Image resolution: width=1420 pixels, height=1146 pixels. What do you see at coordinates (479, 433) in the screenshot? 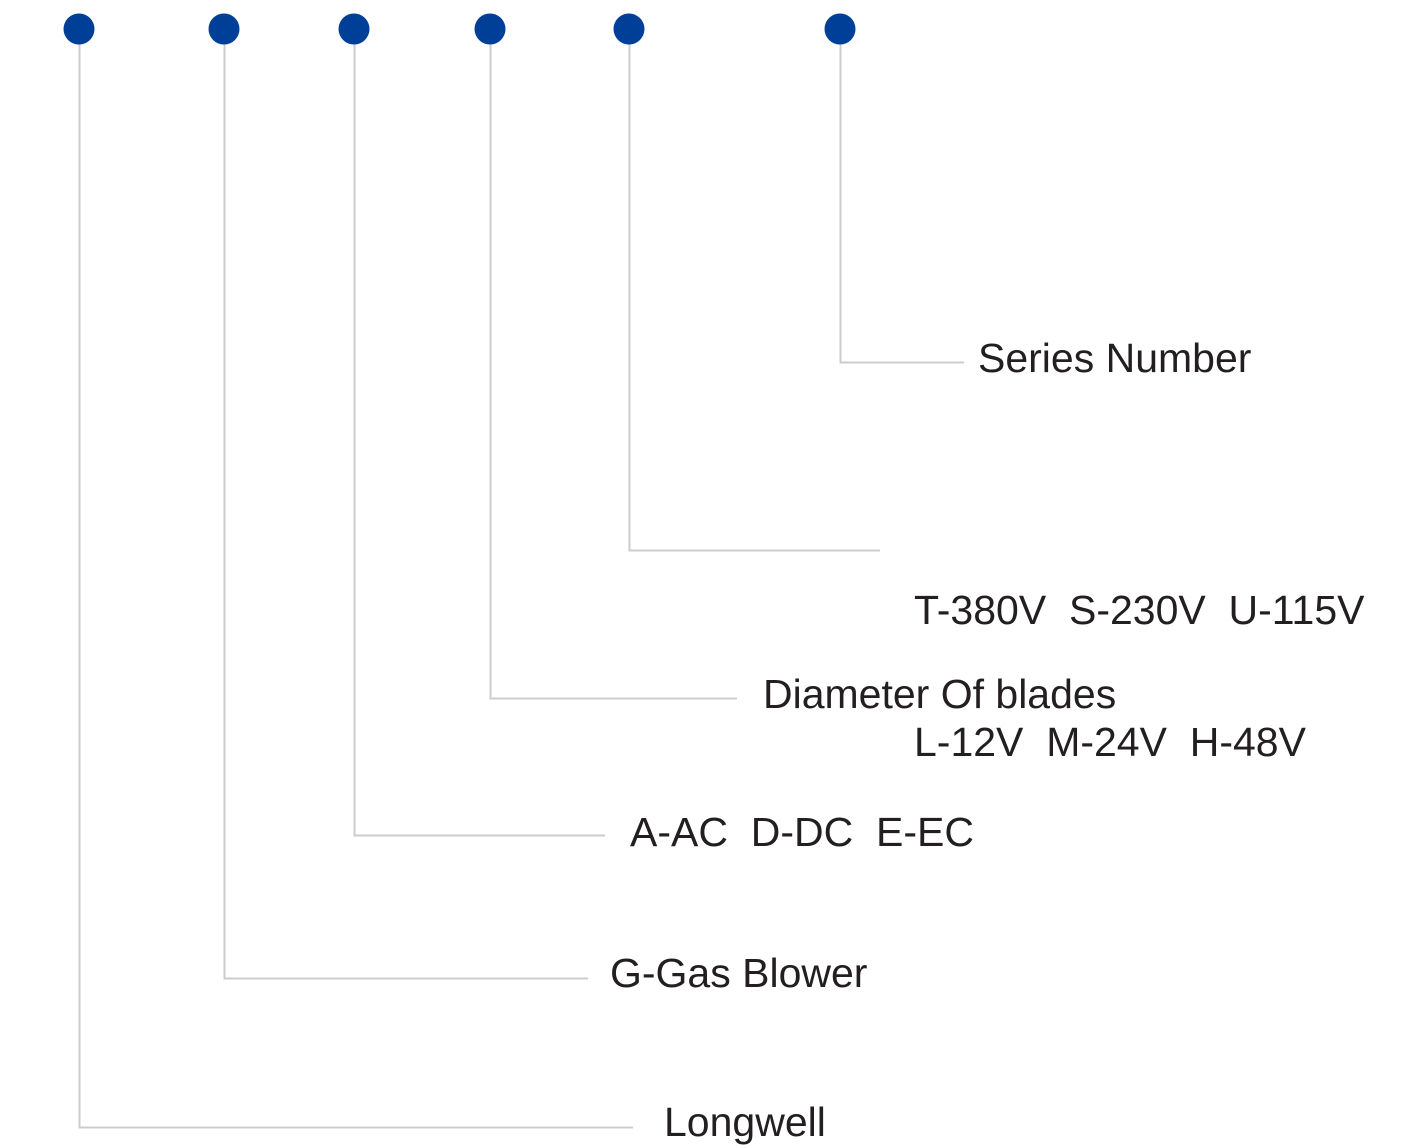
I see `connector-current-type` at bounding box center [479, 433].